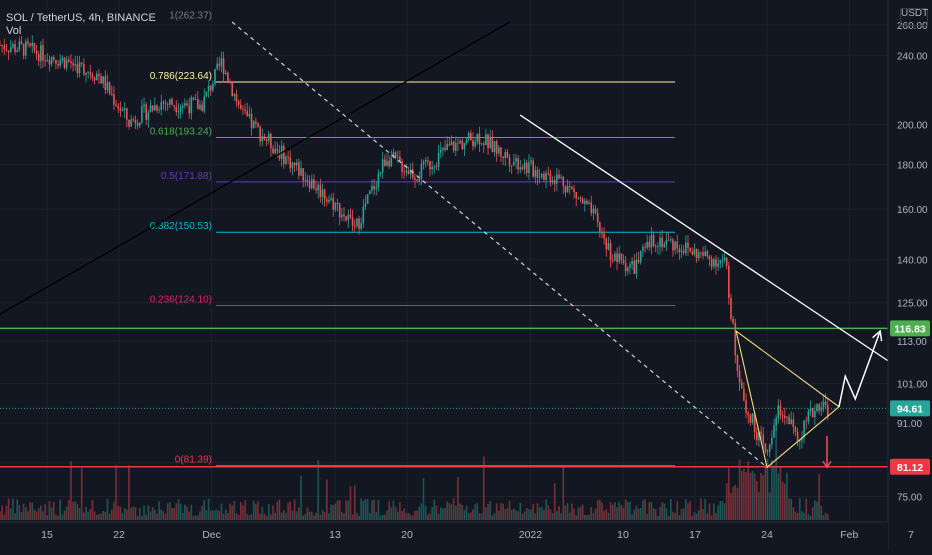 The width and height of the screenshot is (932, 555). What do you see at coordinates (912, 261) in the screenshot?
I see `price-tick-label: 140.00` at bounding box center [912, 261].